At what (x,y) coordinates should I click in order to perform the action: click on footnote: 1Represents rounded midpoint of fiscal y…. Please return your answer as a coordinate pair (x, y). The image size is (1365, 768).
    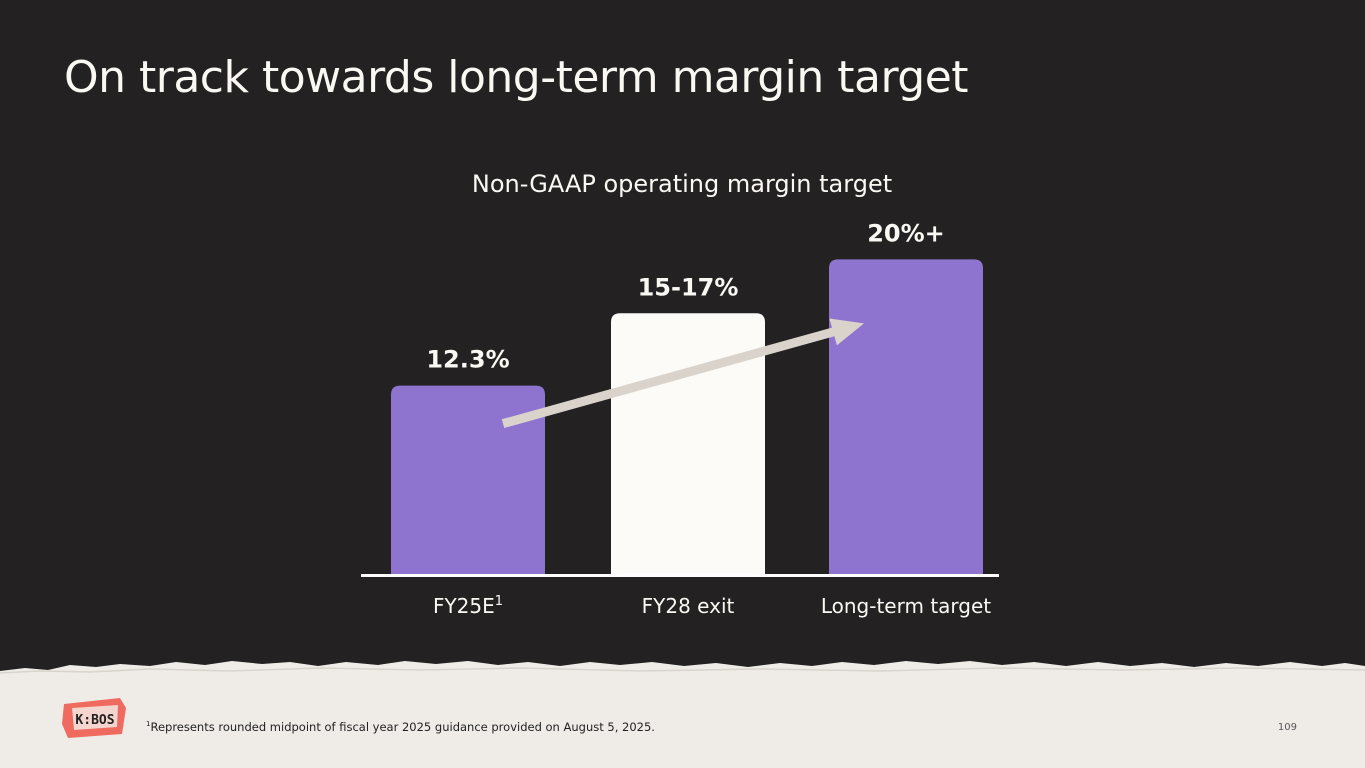
    Looking at the image, I should click on (400, 727).